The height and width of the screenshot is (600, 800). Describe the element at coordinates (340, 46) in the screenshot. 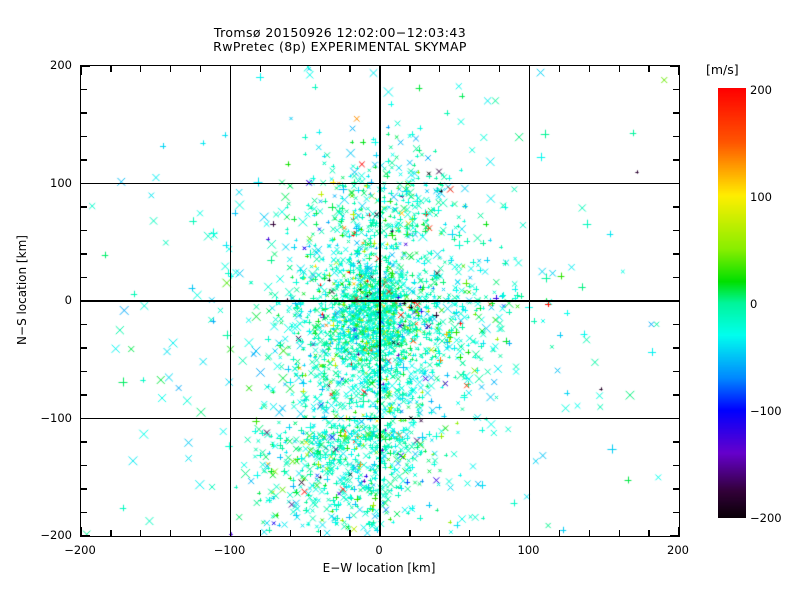

I see `title-line-2: RwPretec (8p) EXPERIMENTAL SKYMAP` at that location.